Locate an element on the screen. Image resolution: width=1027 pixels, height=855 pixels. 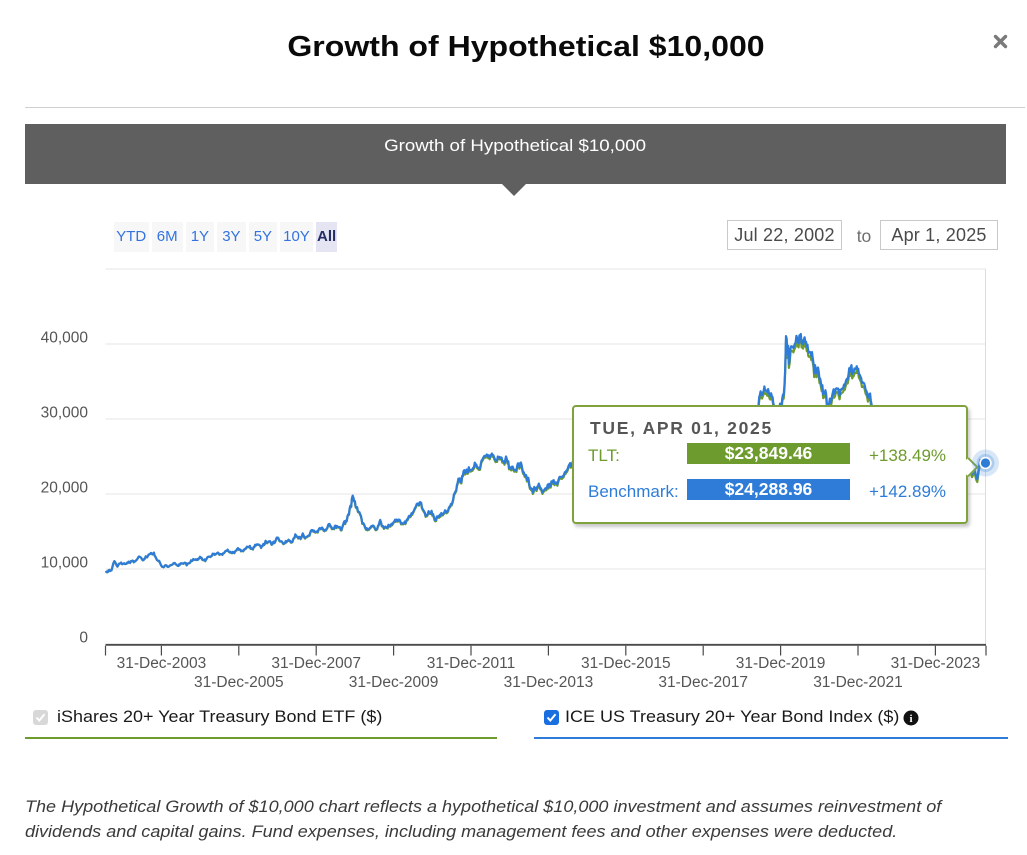
svg-text: 30,000 is located at coordinates (65, 413).